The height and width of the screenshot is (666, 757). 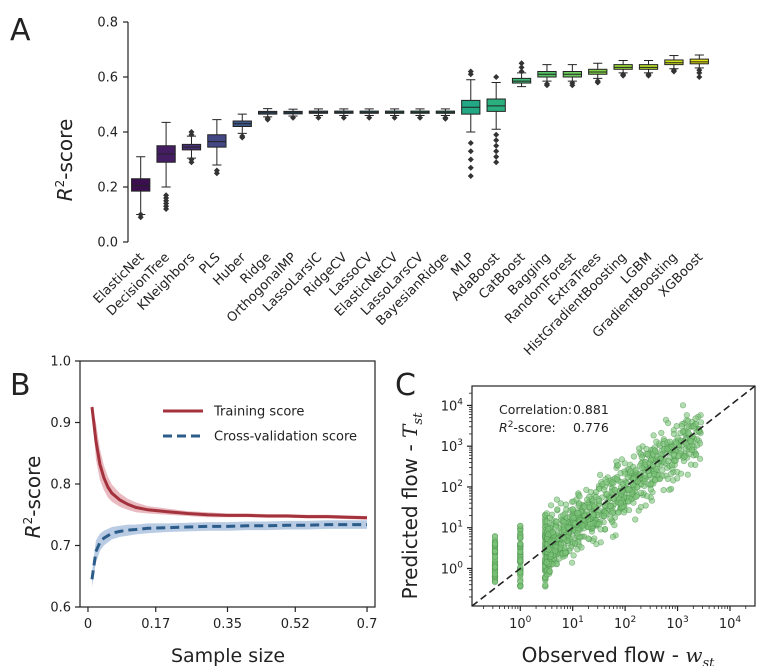 I want to click on panel-b-xtick-label: 0.7, so click(x=367, y=624).